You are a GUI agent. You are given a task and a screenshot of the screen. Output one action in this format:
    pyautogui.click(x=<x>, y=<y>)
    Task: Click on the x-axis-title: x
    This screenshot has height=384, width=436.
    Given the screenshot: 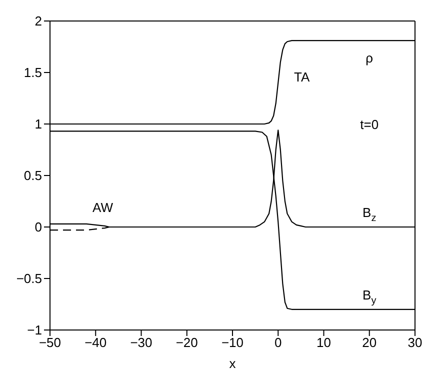 What is the action you would take?
    pyautogui.click(x=232, y=363)
    